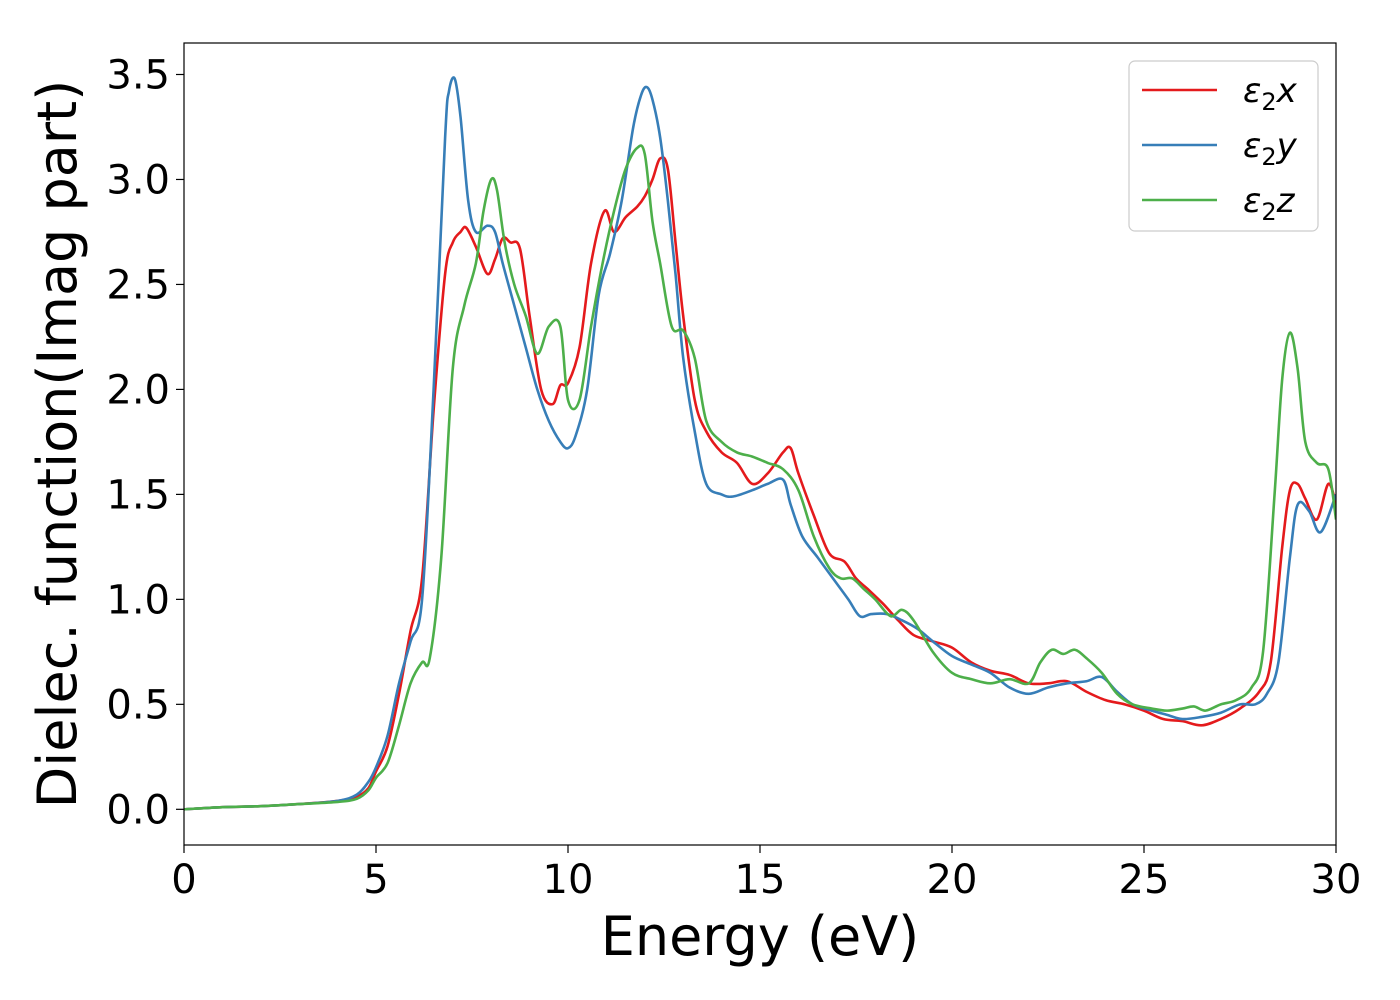 This screenshot has height=1000, width=1400. What do you see at coordinates (183, 880) in the screenshot?
I see `x-tick-label: 0` at bounding box center [183, 880].